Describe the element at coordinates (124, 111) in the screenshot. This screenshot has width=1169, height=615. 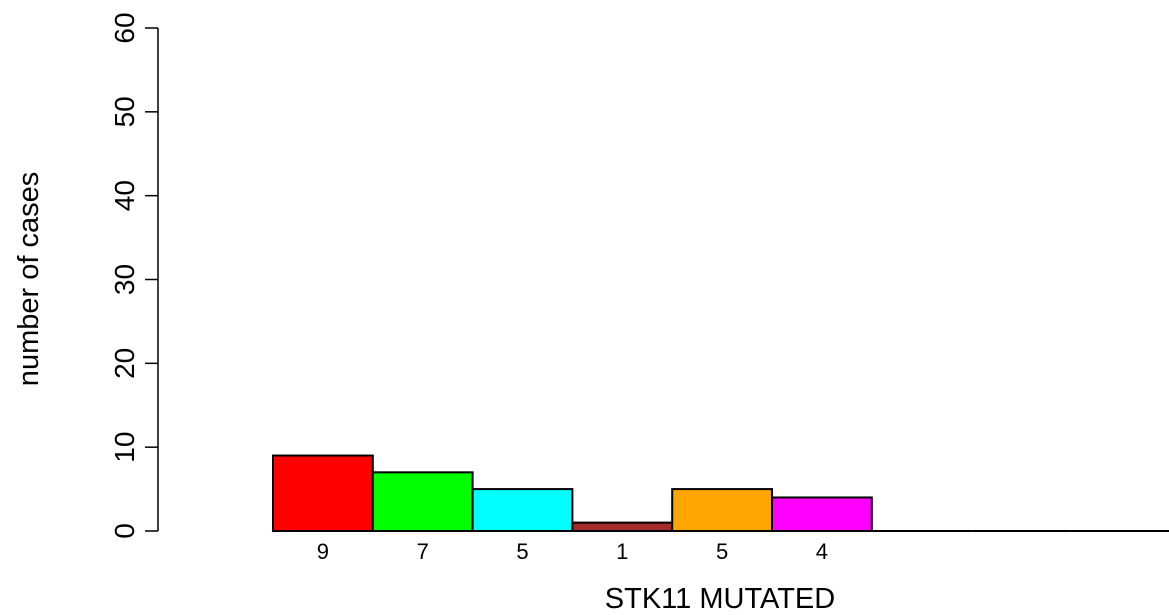
I see `y-tick-label: 50` at that location.